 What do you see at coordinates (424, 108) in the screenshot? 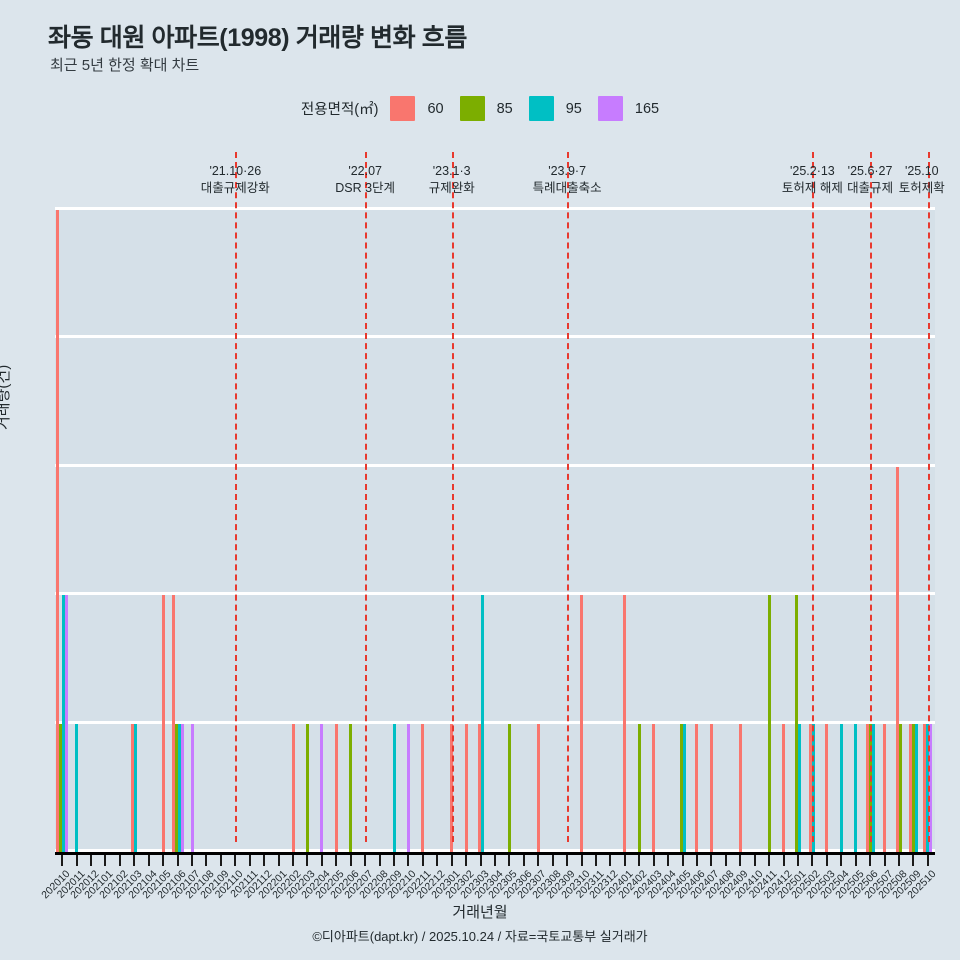
I see `legend-item-60: 60` at bounding box center [424, 108].